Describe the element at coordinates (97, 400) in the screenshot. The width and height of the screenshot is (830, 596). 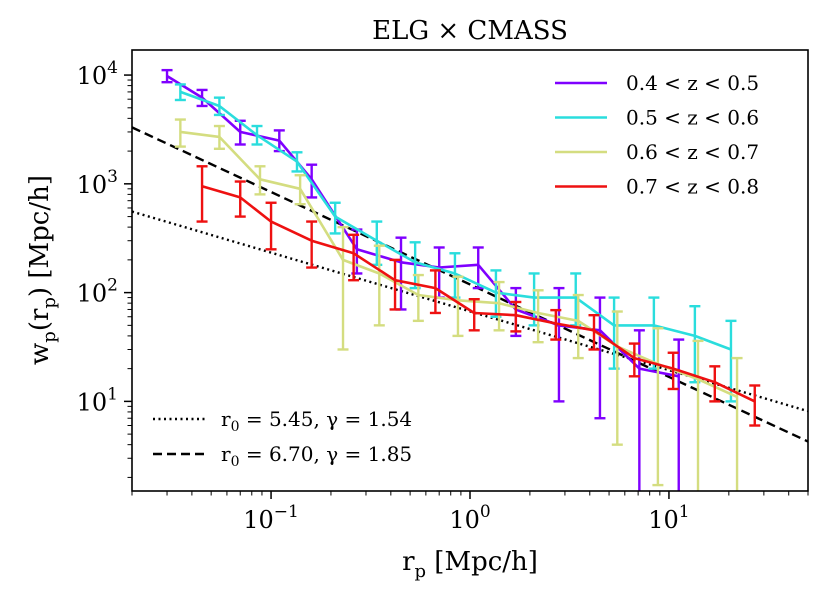
I see `y-tick-label: 10¹` at that location.